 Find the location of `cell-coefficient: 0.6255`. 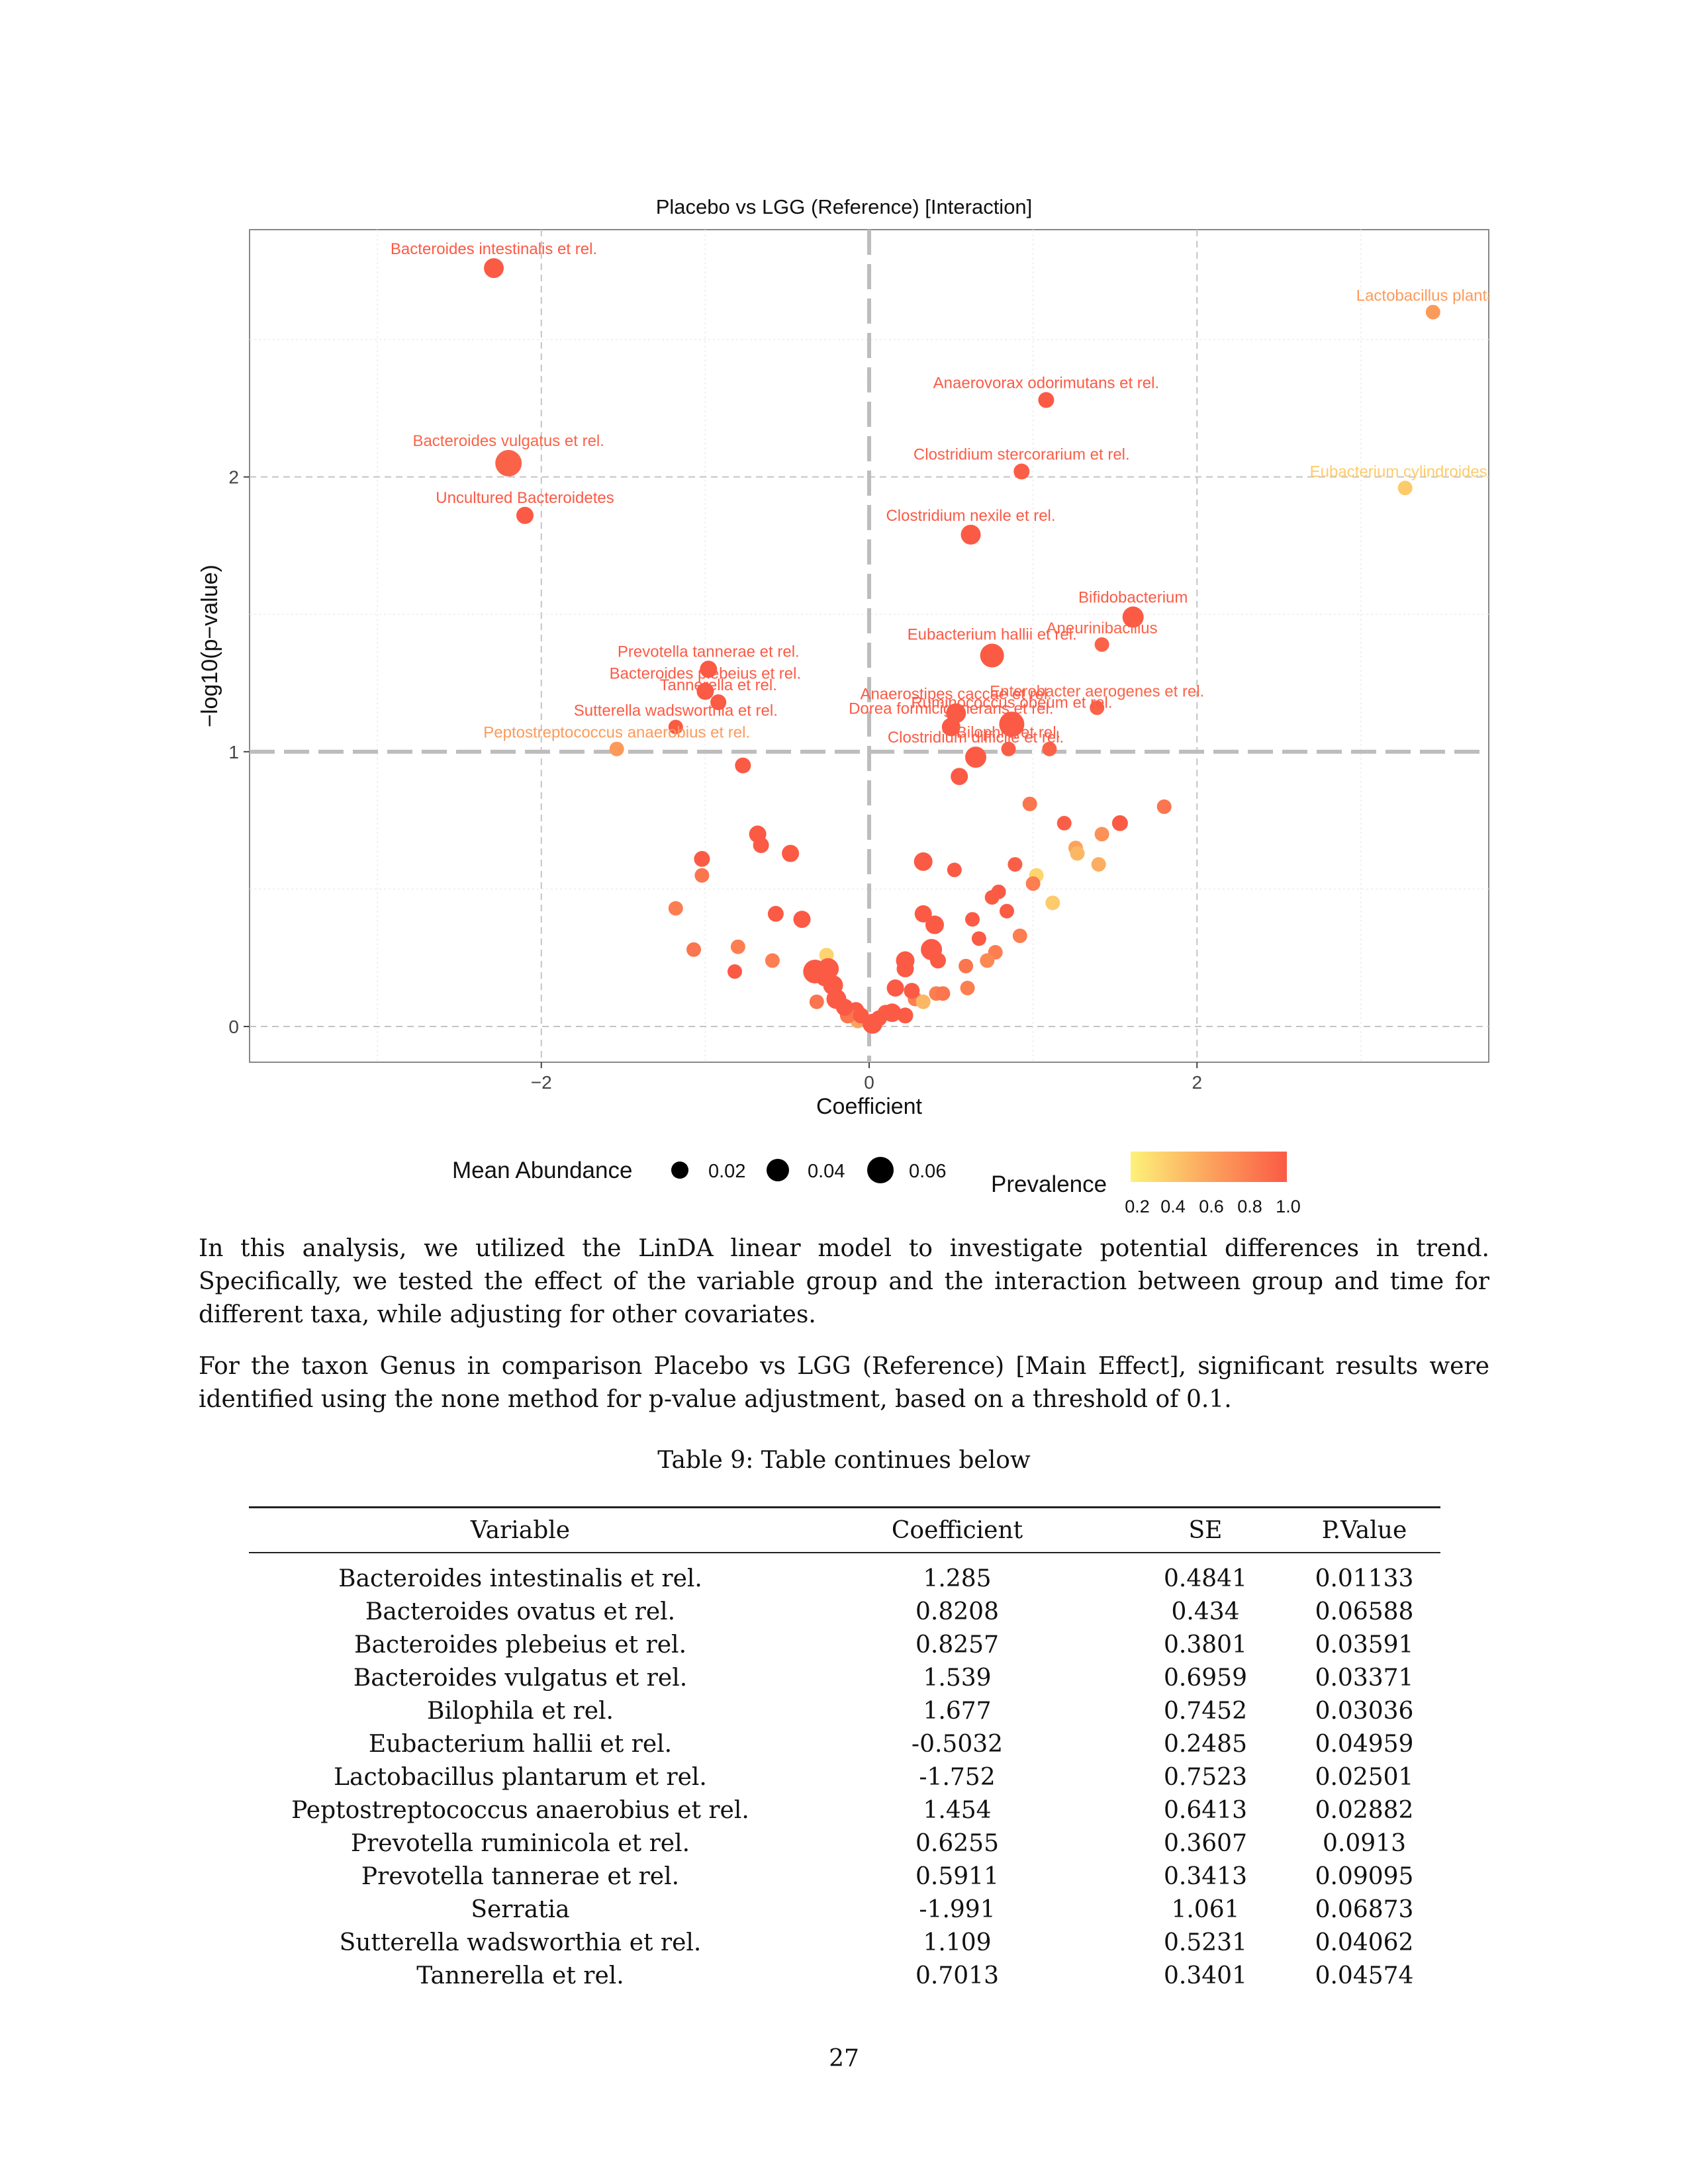

cell-coefficient: 0.6255 is located at coordinates (957, 1843).